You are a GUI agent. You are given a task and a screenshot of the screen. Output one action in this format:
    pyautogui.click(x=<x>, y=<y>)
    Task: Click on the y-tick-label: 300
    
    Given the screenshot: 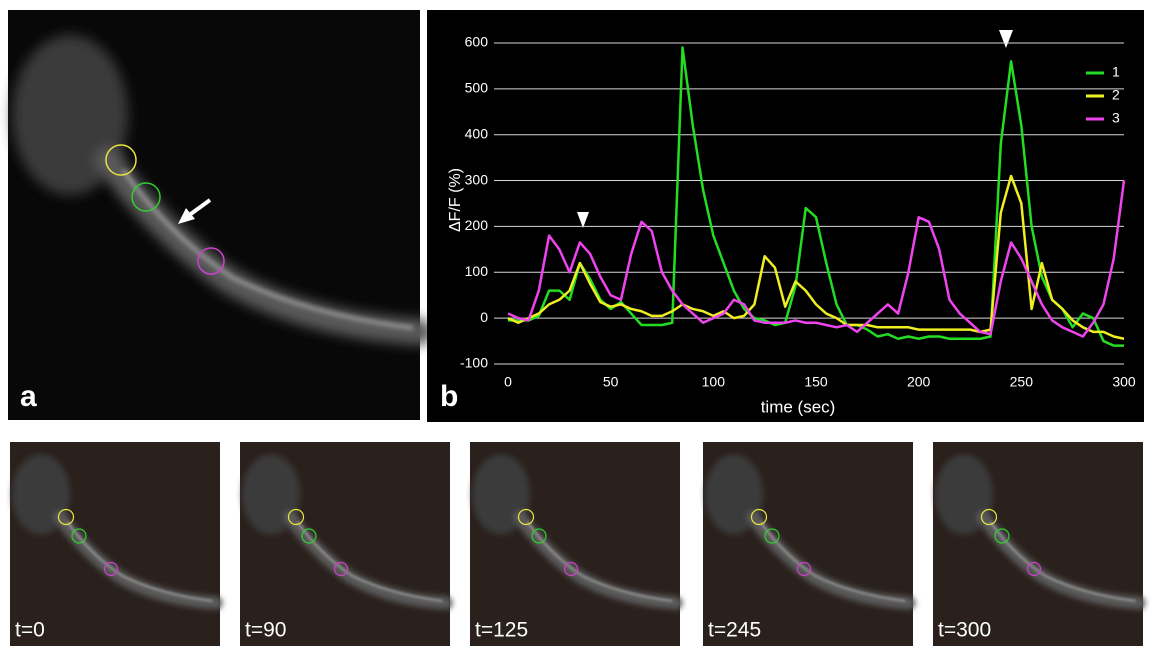 What is the action you would take?
    pyautogui.click(x=477, y=179)
    